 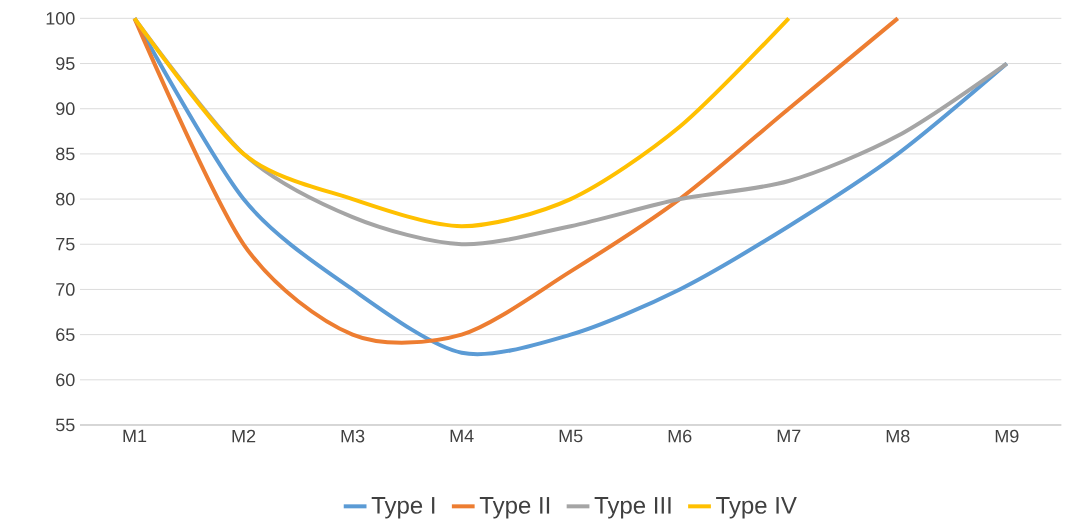 What do you see at coordinates (514, 508) in the screenshot?
I see `legend-label: Type II` at bounding box center [514, 508].